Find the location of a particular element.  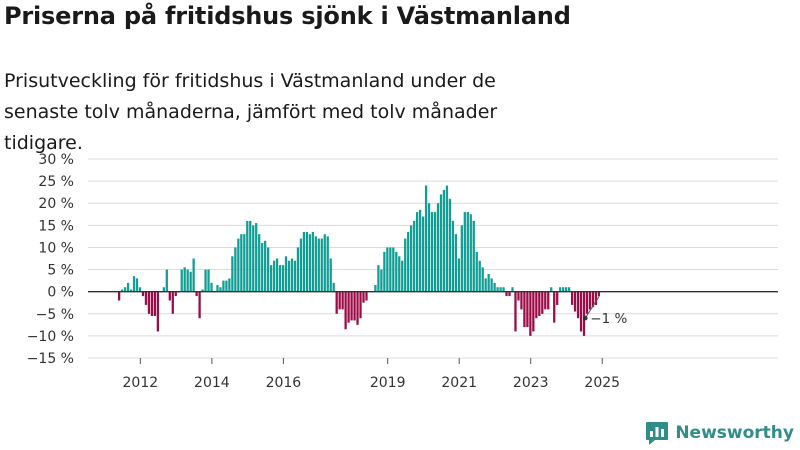

brand-logo: Newsworthy is located at coordinates (719, 433).